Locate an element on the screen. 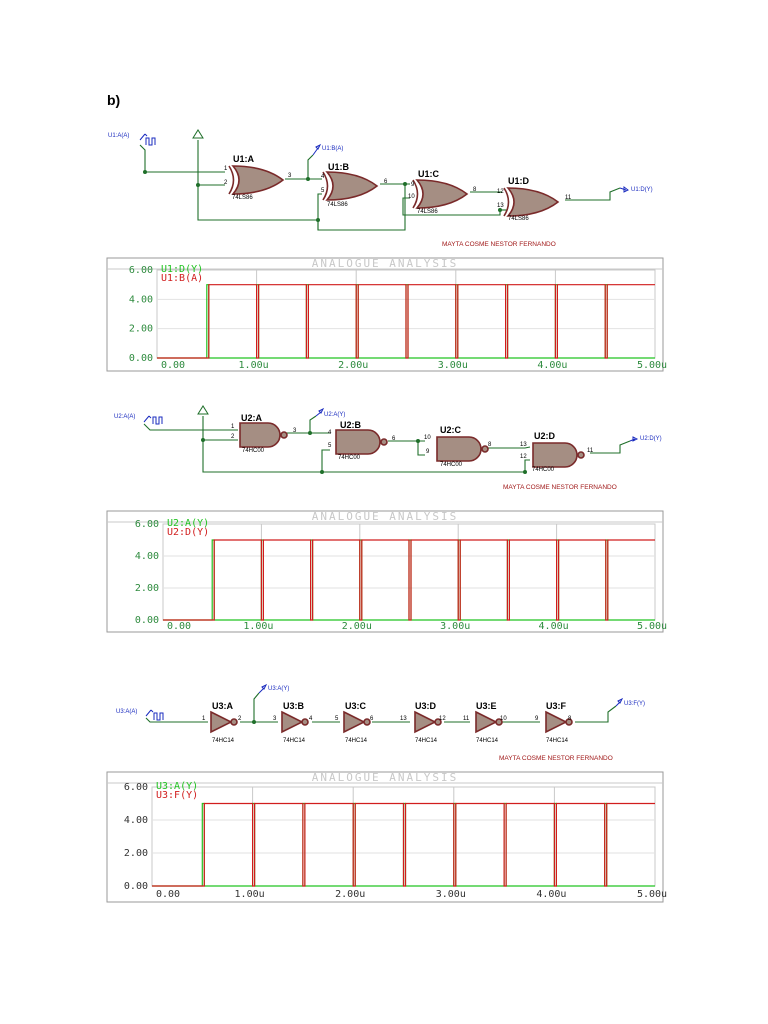 This screenshot has width=768, height=1024. gate-ref: U2:A is located at coordinates (252, 418).